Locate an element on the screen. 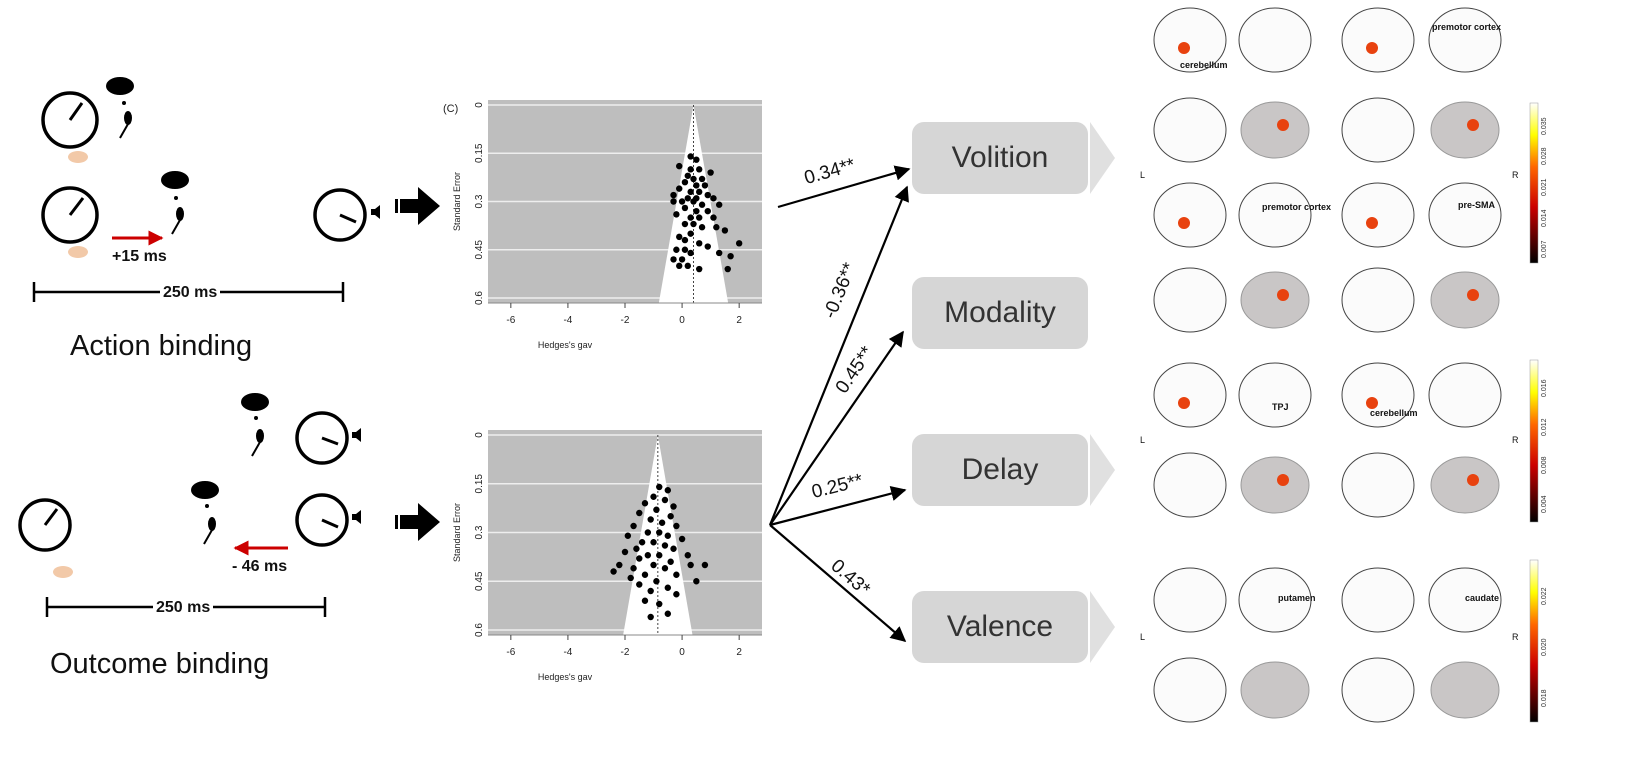  factor-delay: Delay is located at coordinates (1000, 470).